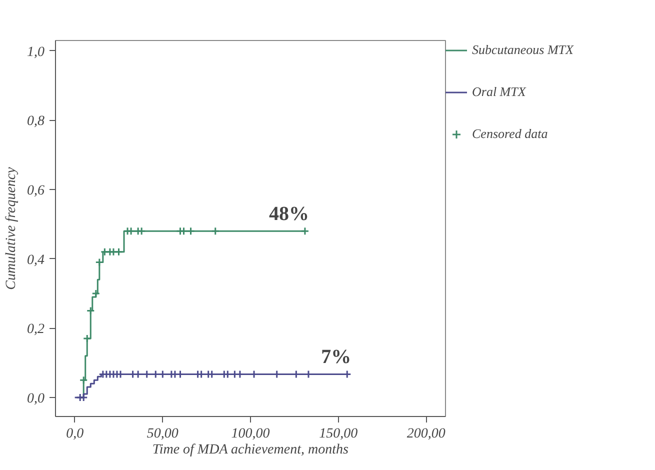 The height and width of the screenshot is (470, 655). Describe the element at coordinates (523, 50) in the screenshot. I see `legend-label: Subcutaneous MTX` at that location.